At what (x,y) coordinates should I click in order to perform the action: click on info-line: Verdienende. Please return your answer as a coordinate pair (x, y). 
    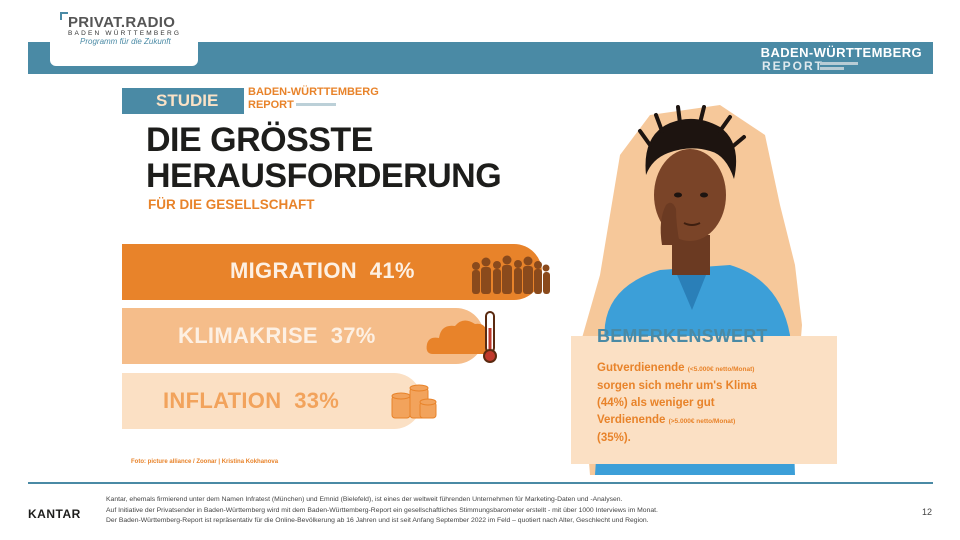
    Looking at the image, I should click on (631, 420).